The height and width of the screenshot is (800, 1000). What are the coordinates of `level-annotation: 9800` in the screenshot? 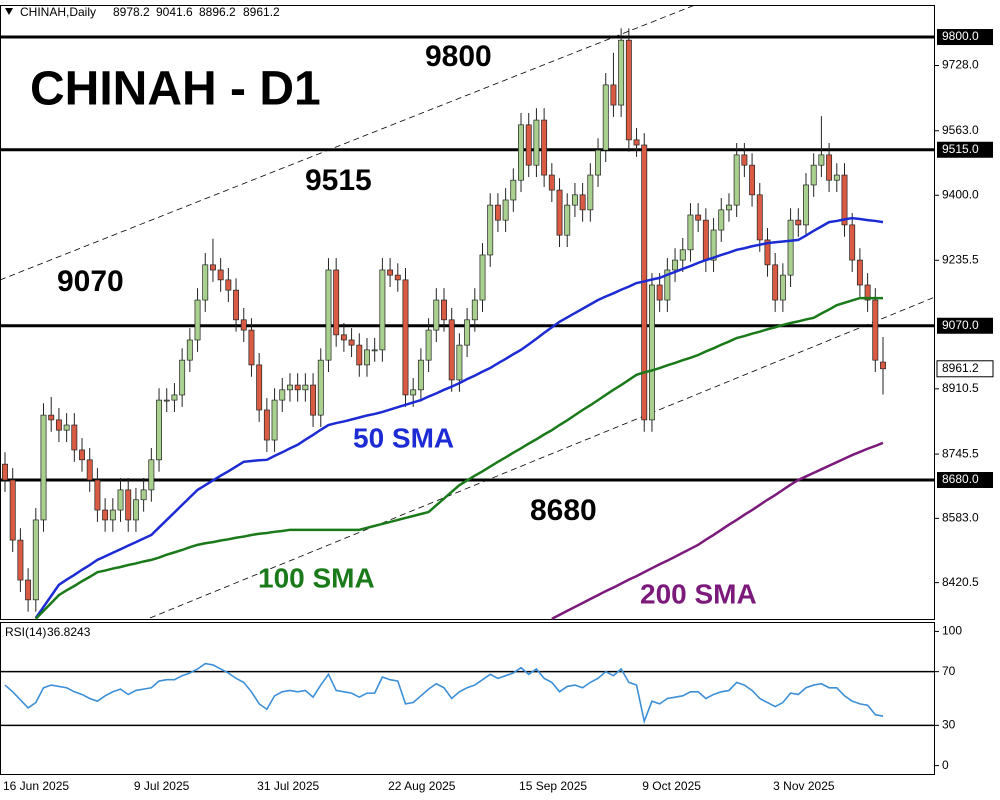 It's located at (458, 56).